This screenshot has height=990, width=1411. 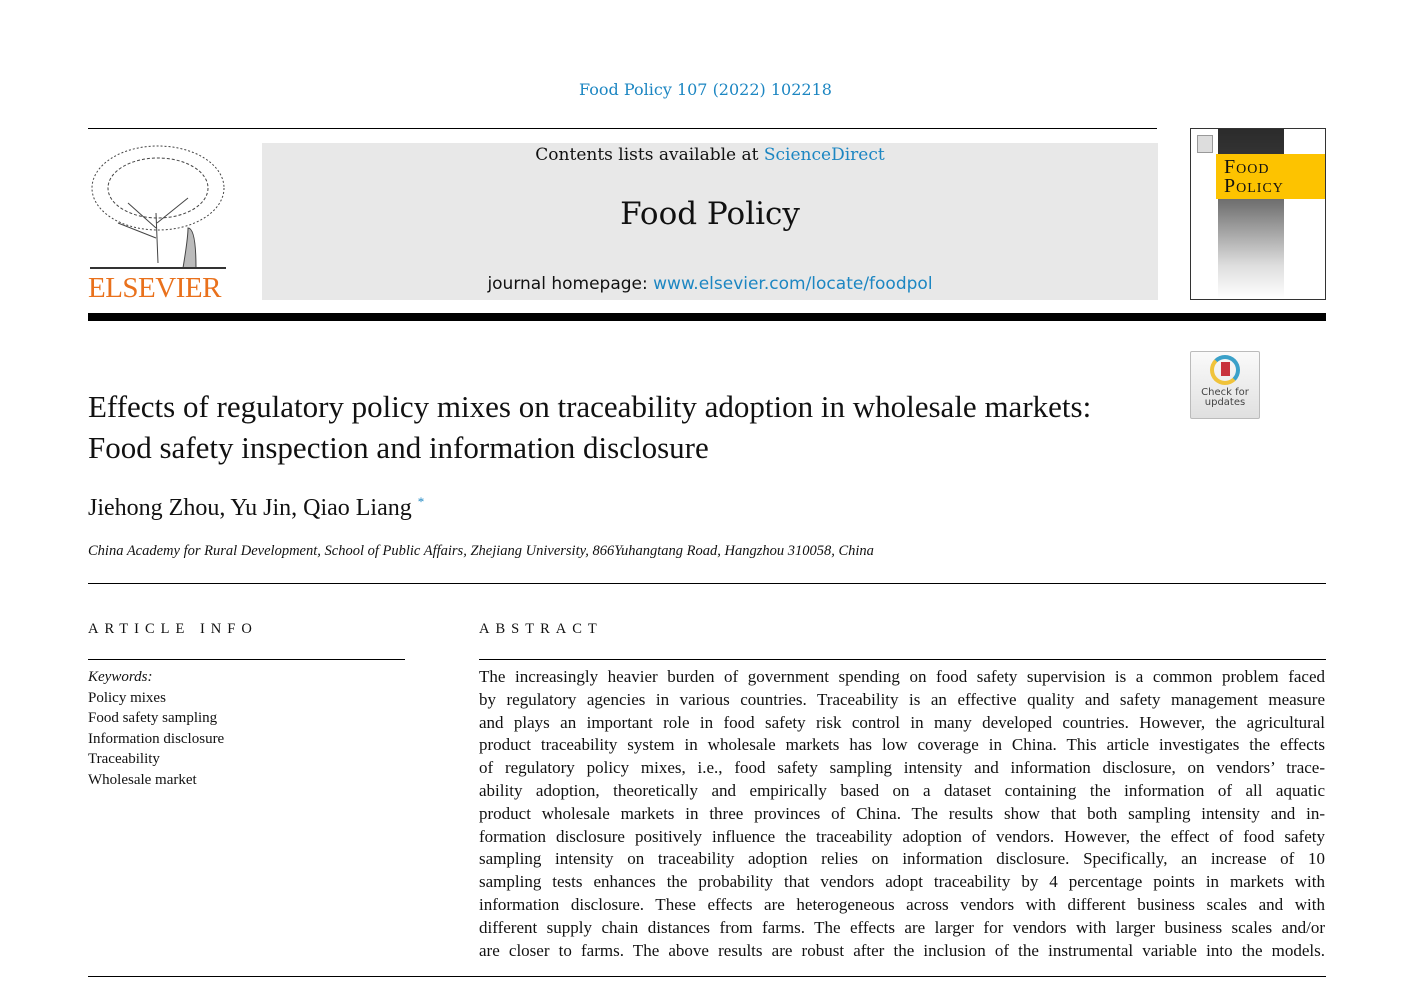 I want to click on journal-citation: Food Policy 107 (2022) 102218, so click(x=705, y=89).